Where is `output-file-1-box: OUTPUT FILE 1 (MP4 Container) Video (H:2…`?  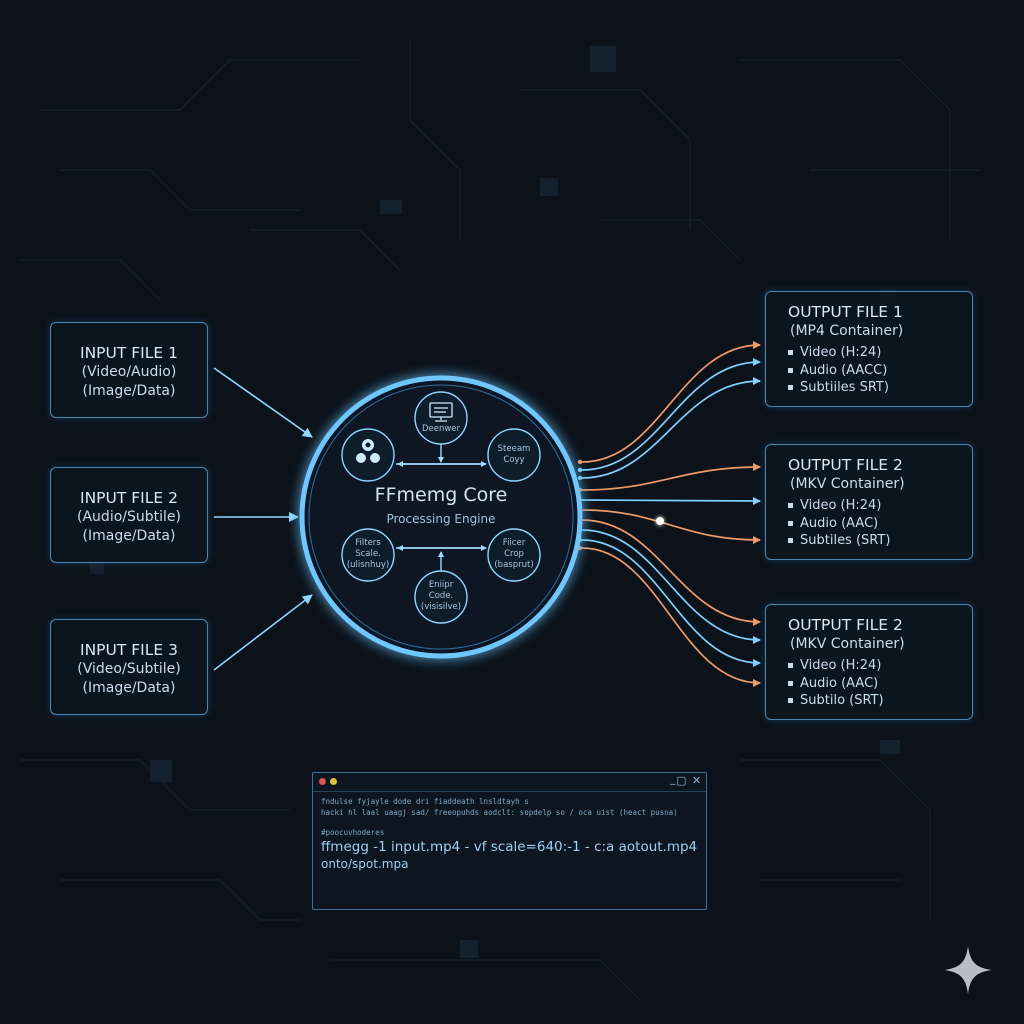 output-file-1-box: OUTPUT FILE 1 (MP4 Container) Video (H:2… is located at coordinates (869, 349).